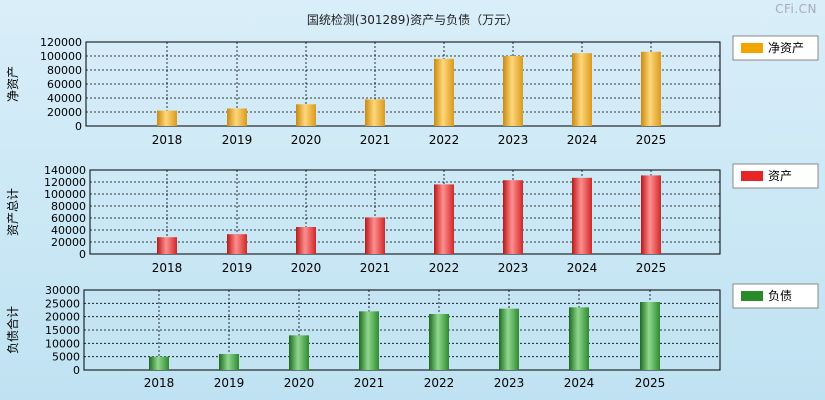 This screenshot has height=400, width=825. What do you see at coordinates (780, 296) in the screenshot?
I see `legend-label: 负债` at bounding box center [780, 296].